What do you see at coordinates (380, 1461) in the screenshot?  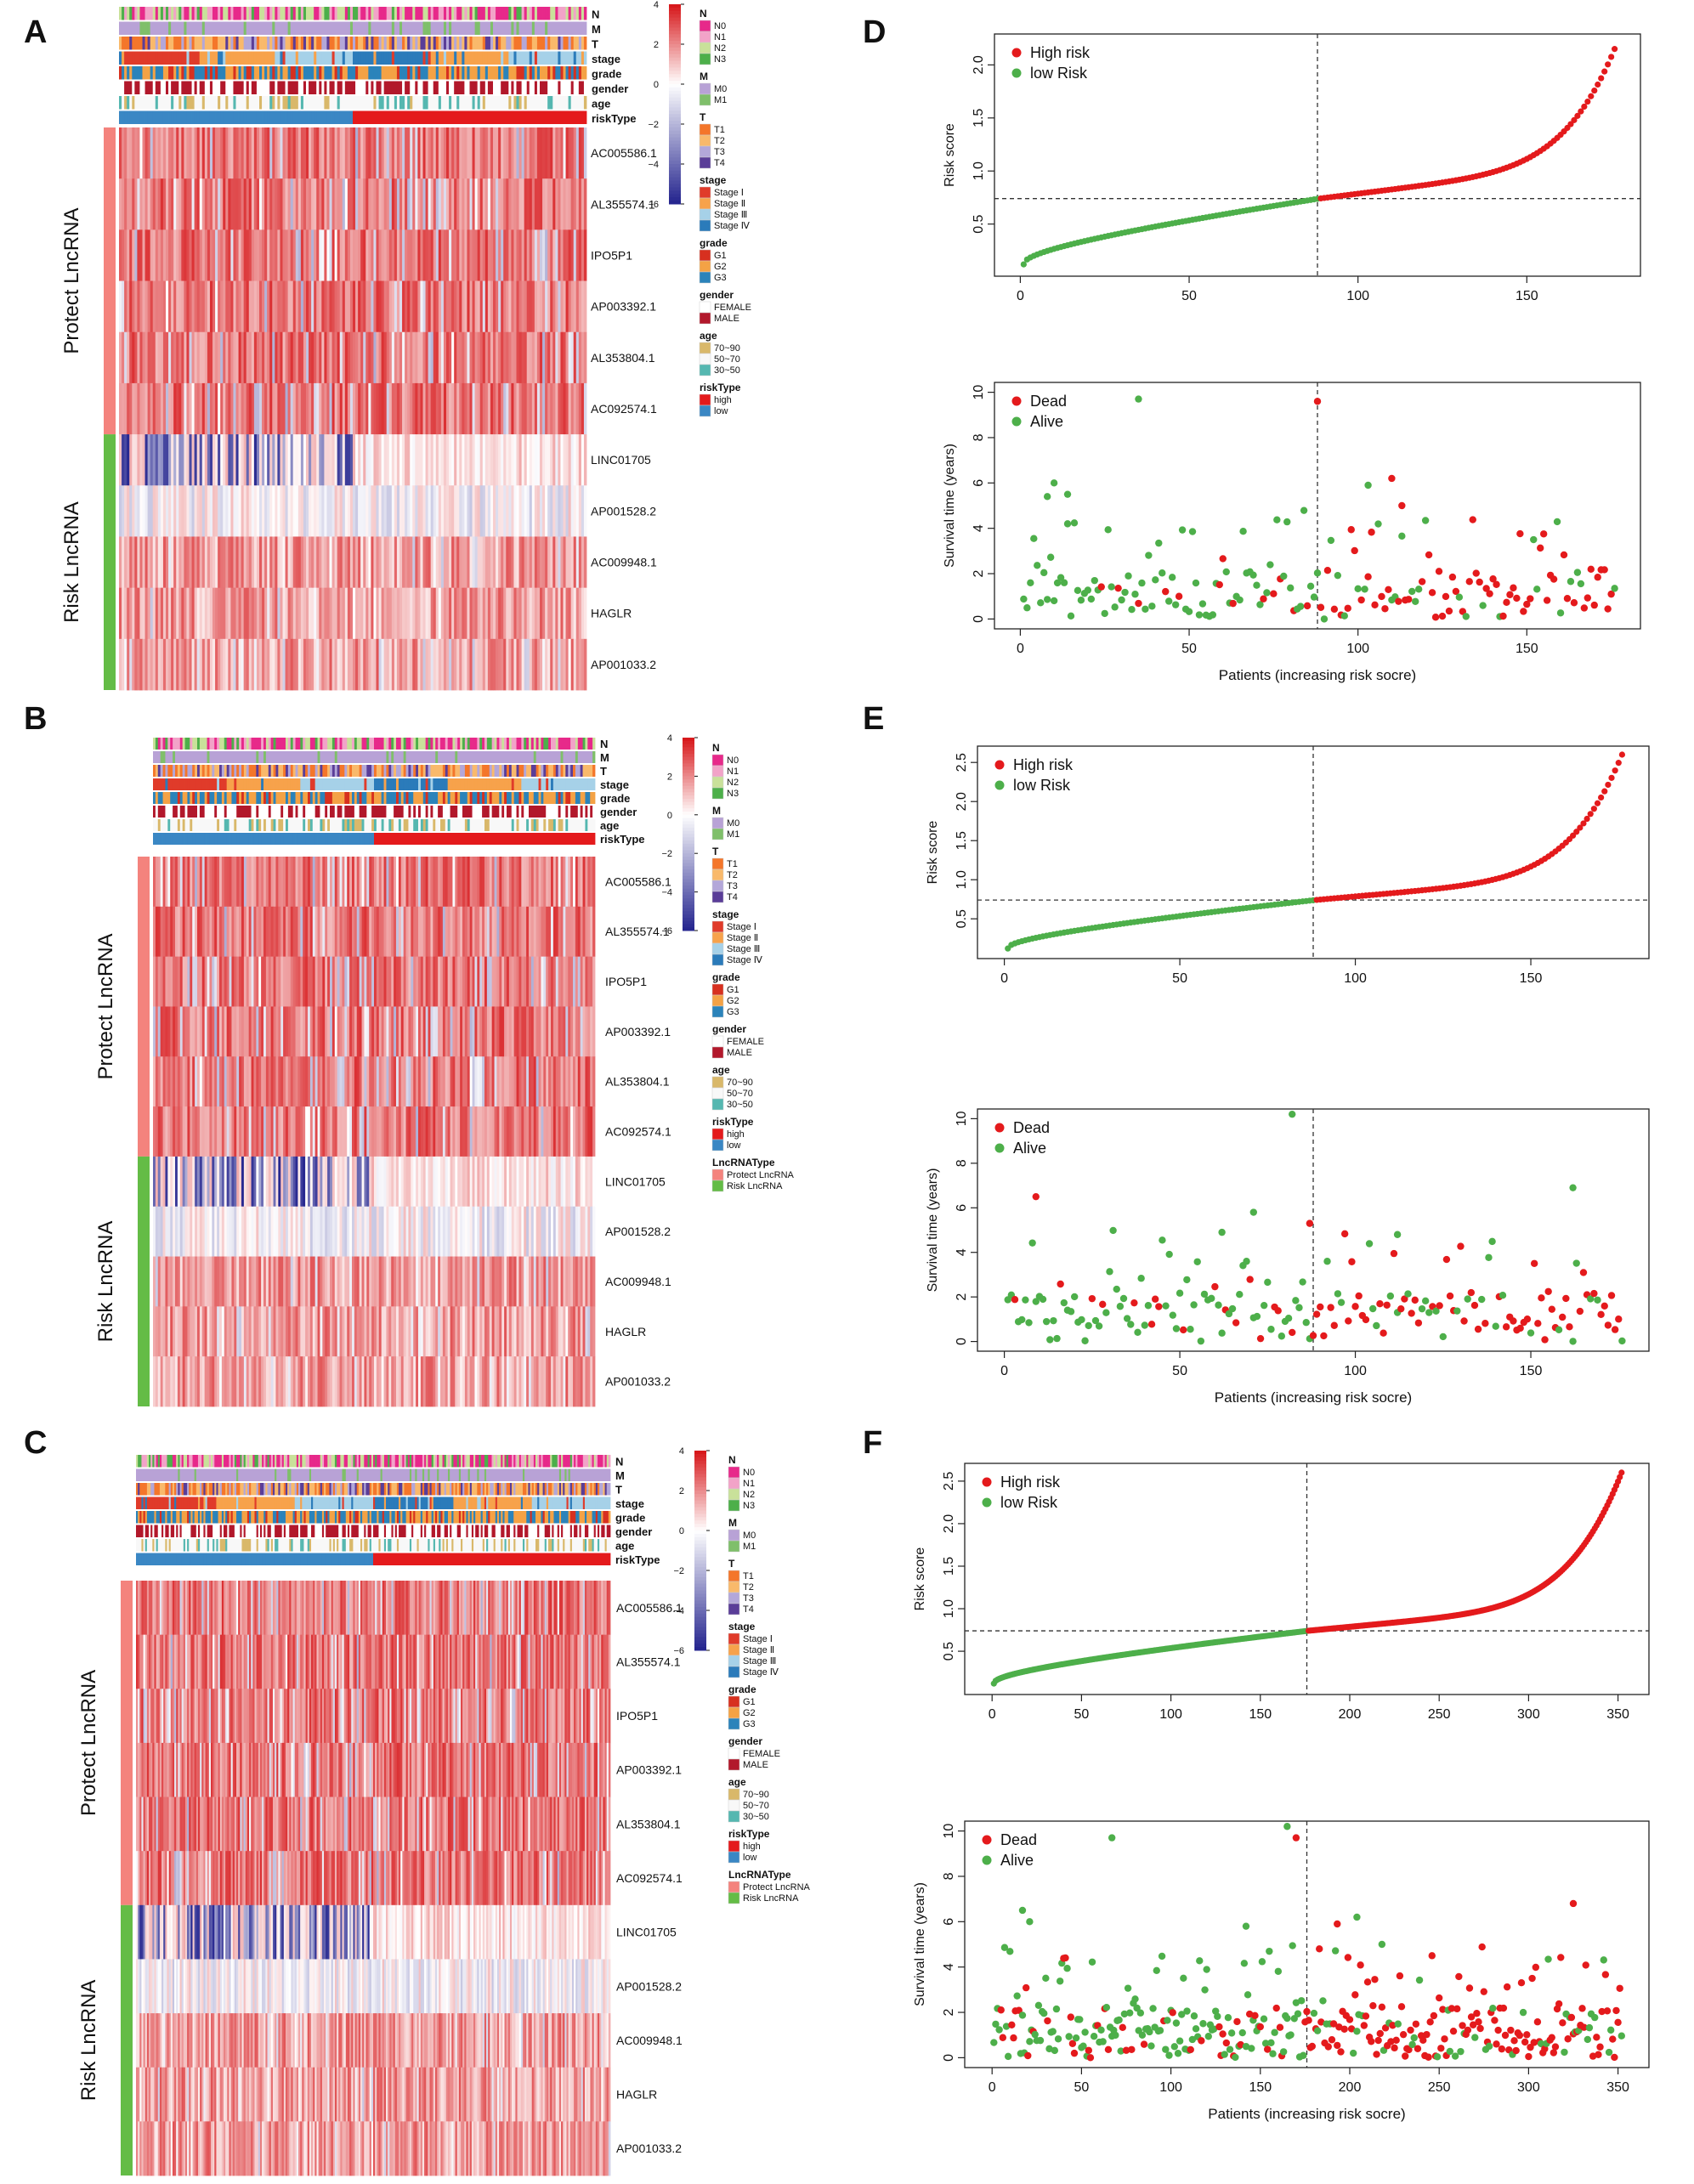 I see `annotation-track-N: N` at bounding box center [380, 1461].